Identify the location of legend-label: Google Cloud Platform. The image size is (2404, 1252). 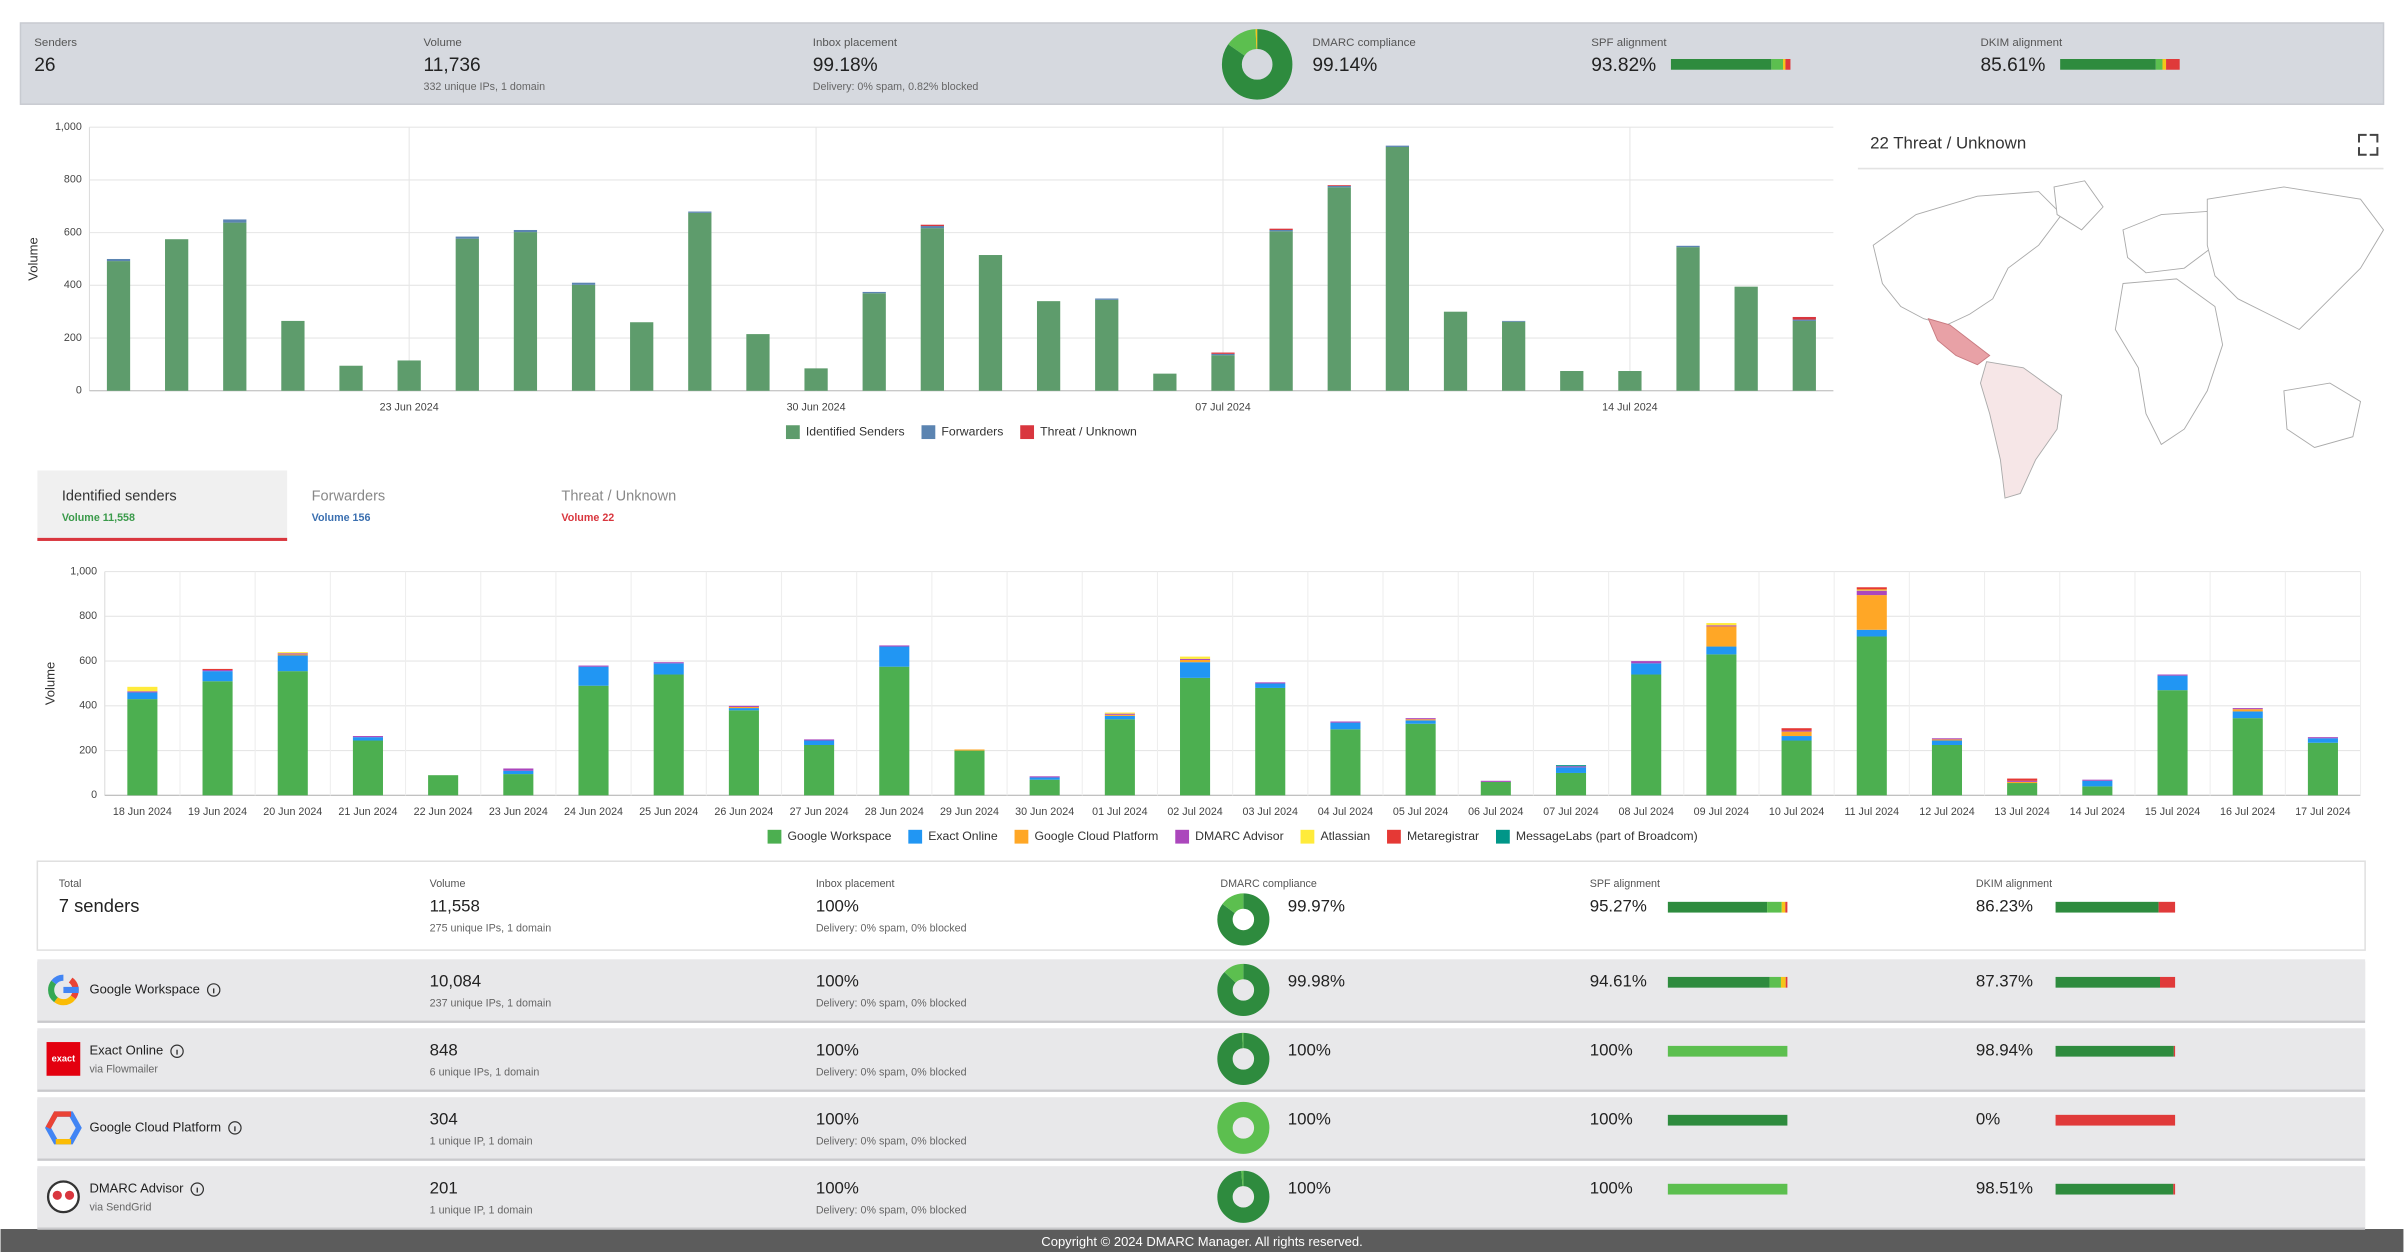
(1096, 836).